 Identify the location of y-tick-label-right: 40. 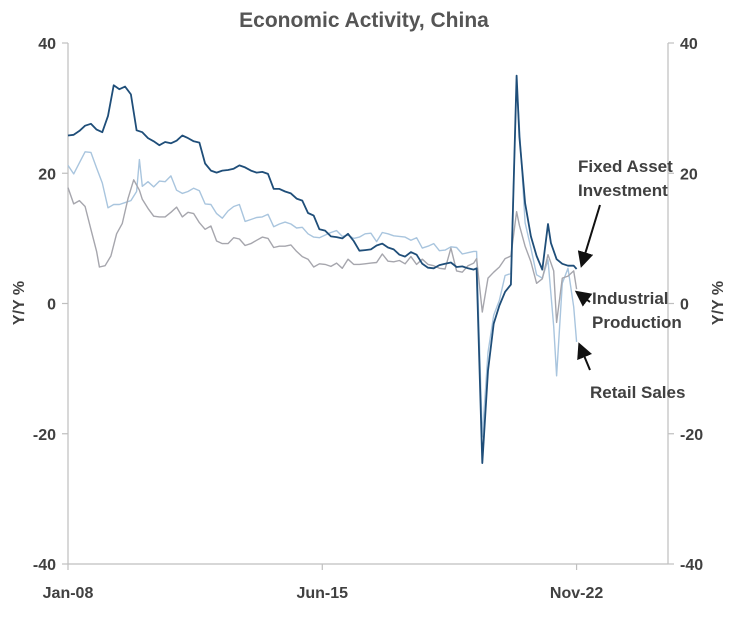
(689, 44).